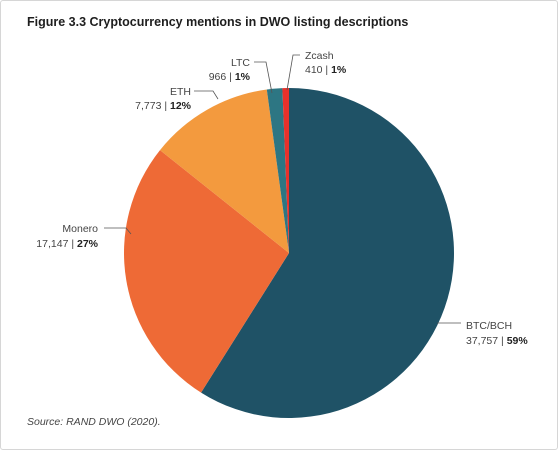  What do you see at coordinates (318, 70) in the screenshot?
I see `slice-value-zcash: 410 |` at bounding box center [318, 70].